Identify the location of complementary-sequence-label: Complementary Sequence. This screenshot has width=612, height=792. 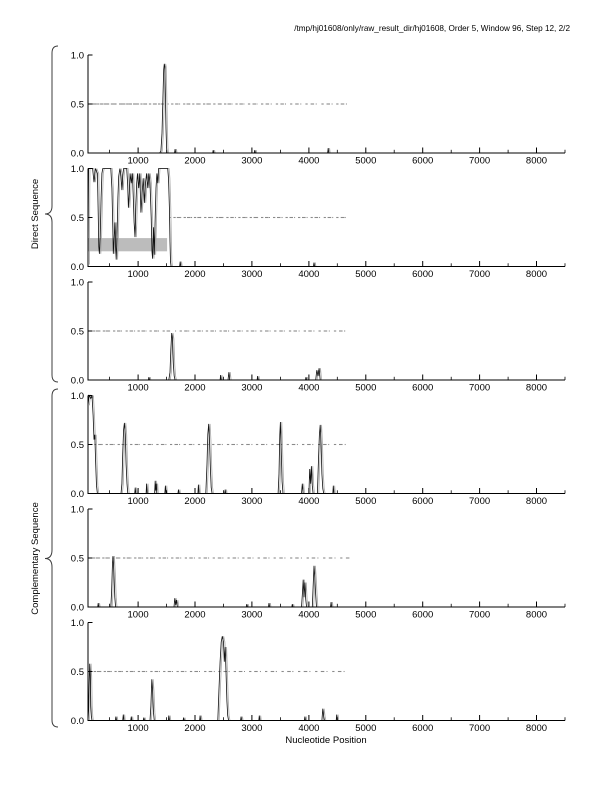
(35, 558).